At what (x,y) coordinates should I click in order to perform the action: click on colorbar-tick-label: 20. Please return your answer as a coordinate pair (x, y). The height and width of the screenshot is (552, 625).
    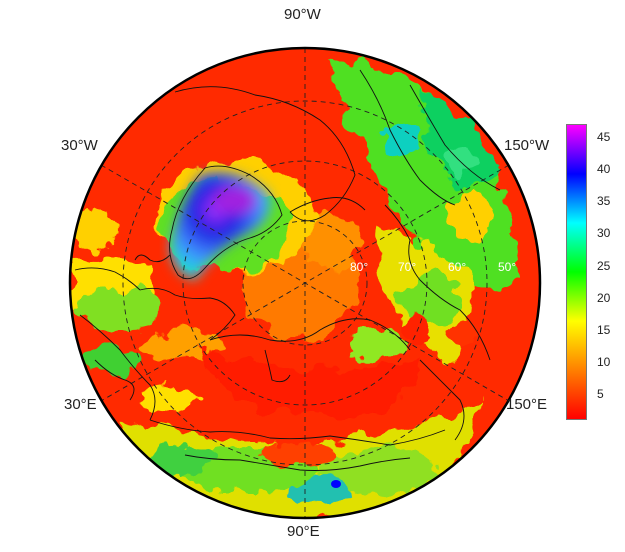
    Looking at the image, I should click on (604, 297).